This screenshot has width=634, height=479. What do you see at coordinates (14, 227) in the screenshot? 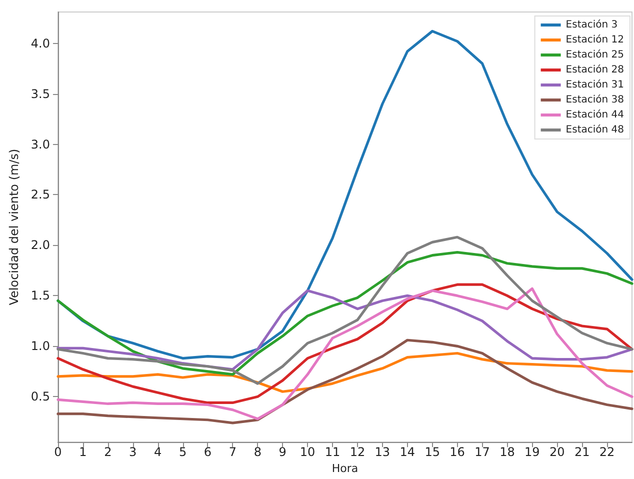
I see `y-axis-title: Velocidad del viento (m/s)` at bounding box center [14, 227].